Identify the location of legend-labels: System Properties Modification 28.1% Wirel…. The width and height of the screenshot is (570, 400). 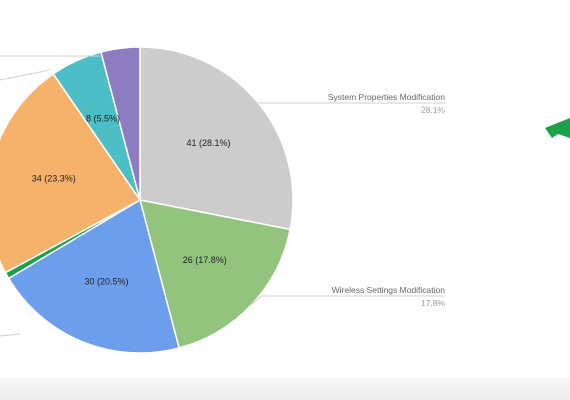
(387, 200).